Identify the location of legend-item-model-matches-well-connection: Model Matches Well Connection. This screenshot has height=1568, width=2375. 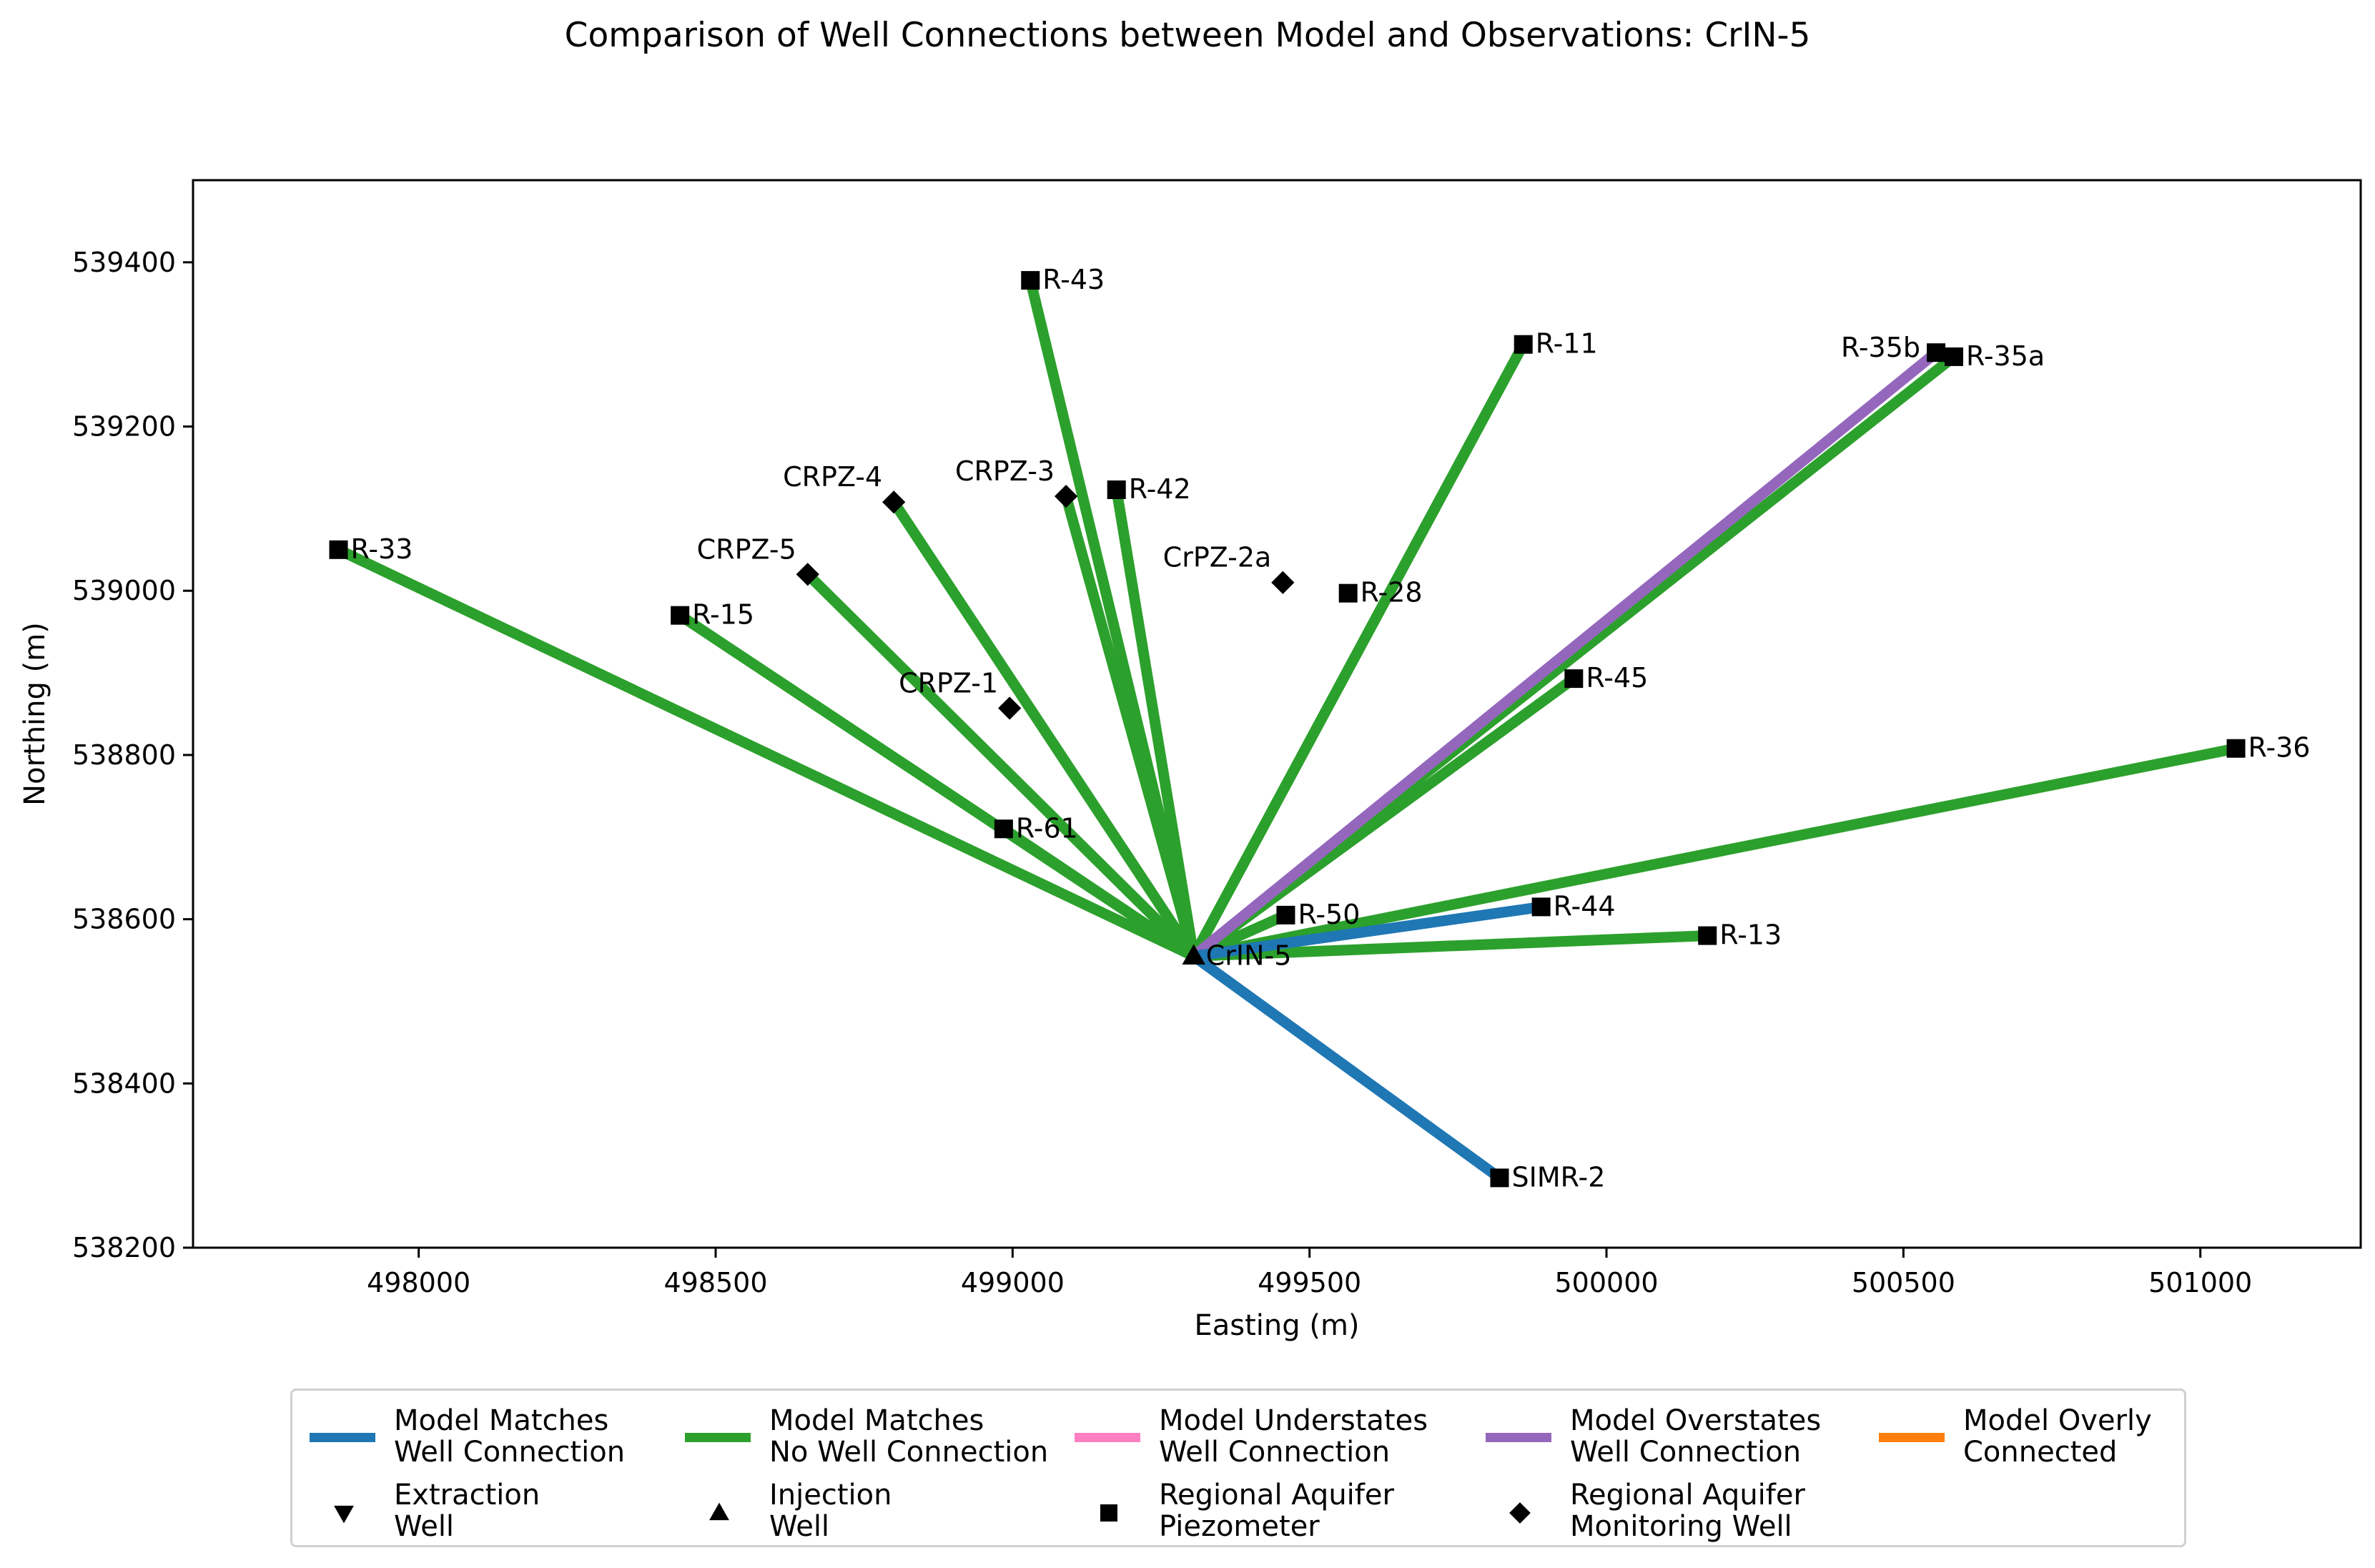
(466, 1436).